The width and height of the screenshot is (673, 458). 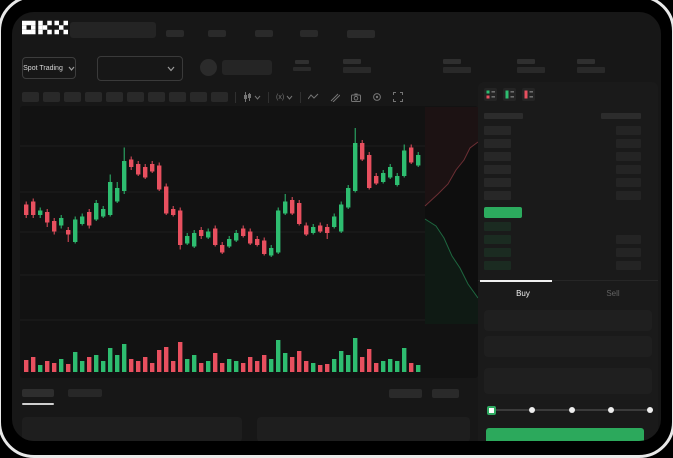 I want to click on pair-selector, so click(x=140, y=68).